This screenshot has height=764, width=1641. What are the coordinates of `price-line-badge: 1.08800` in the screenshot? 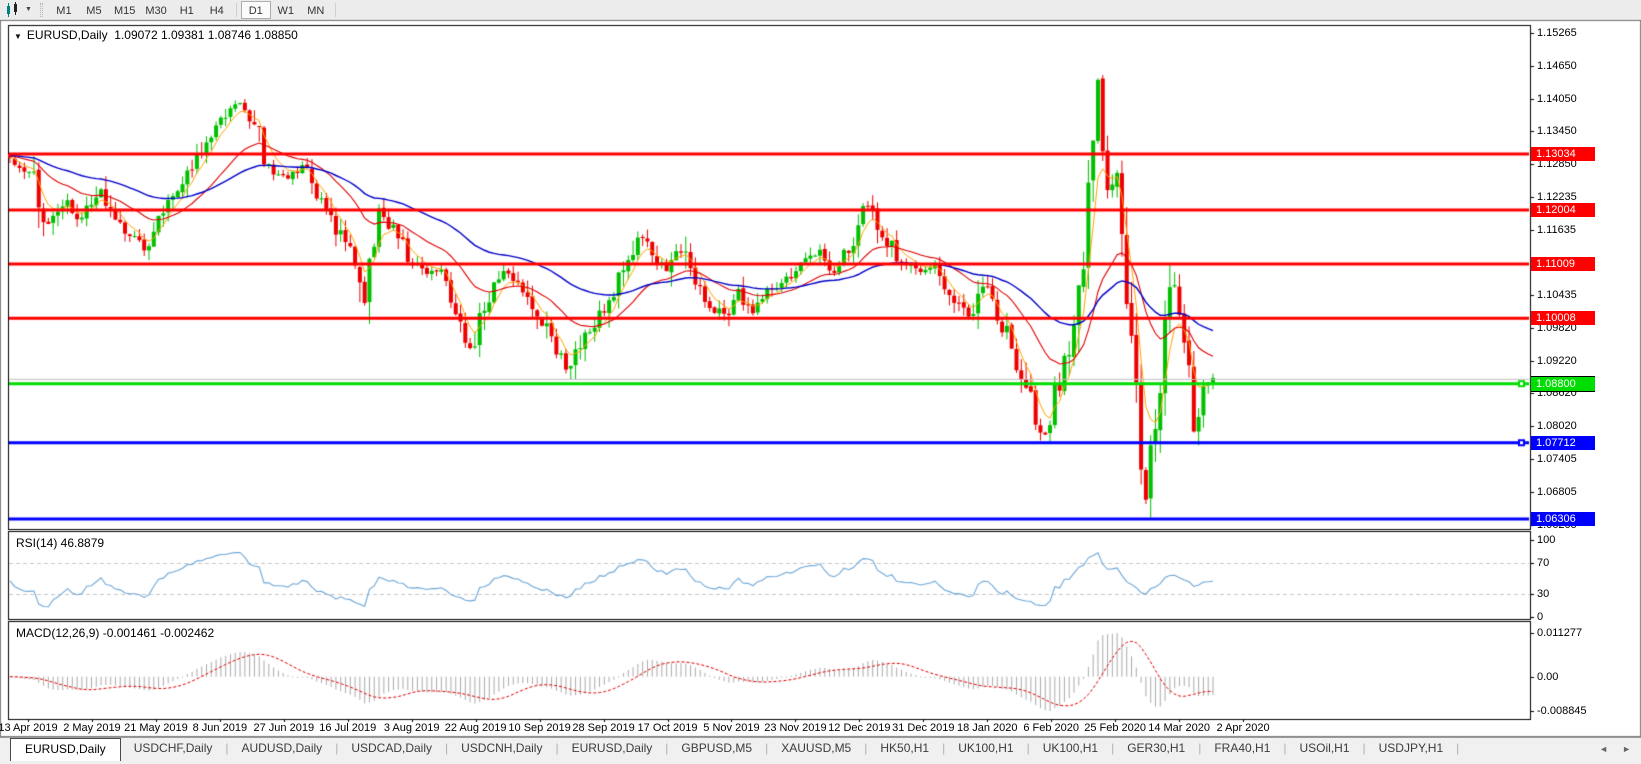 It's located at (1563, 383).